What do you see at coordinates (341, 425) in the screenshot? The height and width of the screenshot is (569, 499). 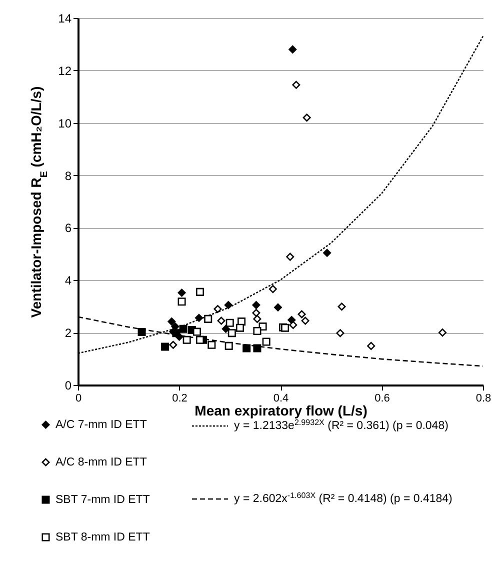 I see `legend-label: y = 1.2133e$^{2.9932X}$ (R² = 0.361) (p = 0.048)` at bounding box center [341, 425].